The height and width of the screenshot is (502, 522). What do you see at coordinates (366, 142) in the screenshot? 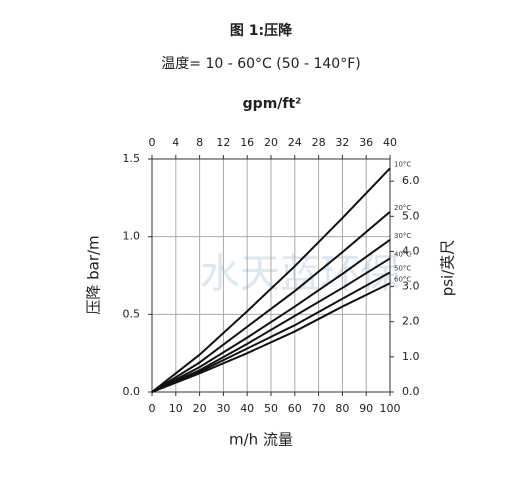
I see `x2-tick-label: 36` at bounding box center [366, 142].